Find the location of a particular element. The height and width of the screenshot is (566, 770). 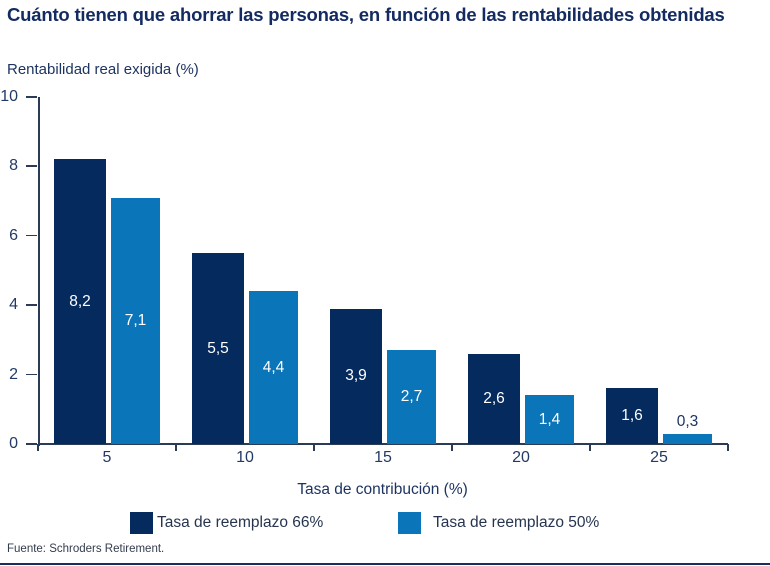

bar-tasa-de-reemplazo-66--15 is located at coordinates (356, 376).